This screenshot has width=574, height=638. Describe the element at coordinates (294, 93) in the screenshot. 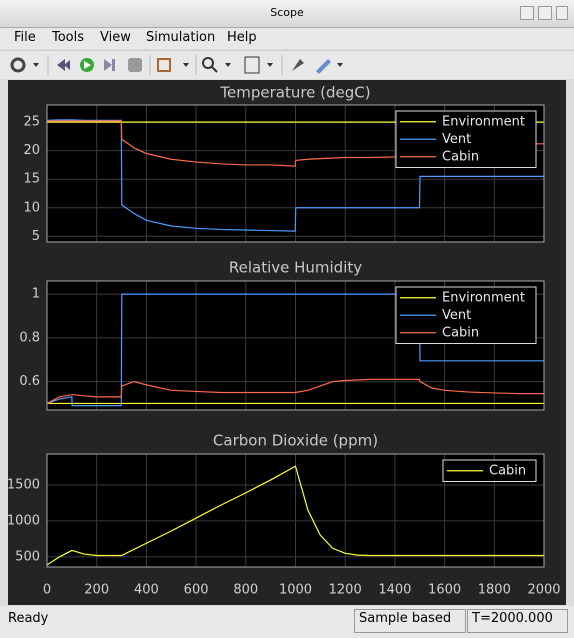

I see `plot-title: Temperature (degC)` at that location.